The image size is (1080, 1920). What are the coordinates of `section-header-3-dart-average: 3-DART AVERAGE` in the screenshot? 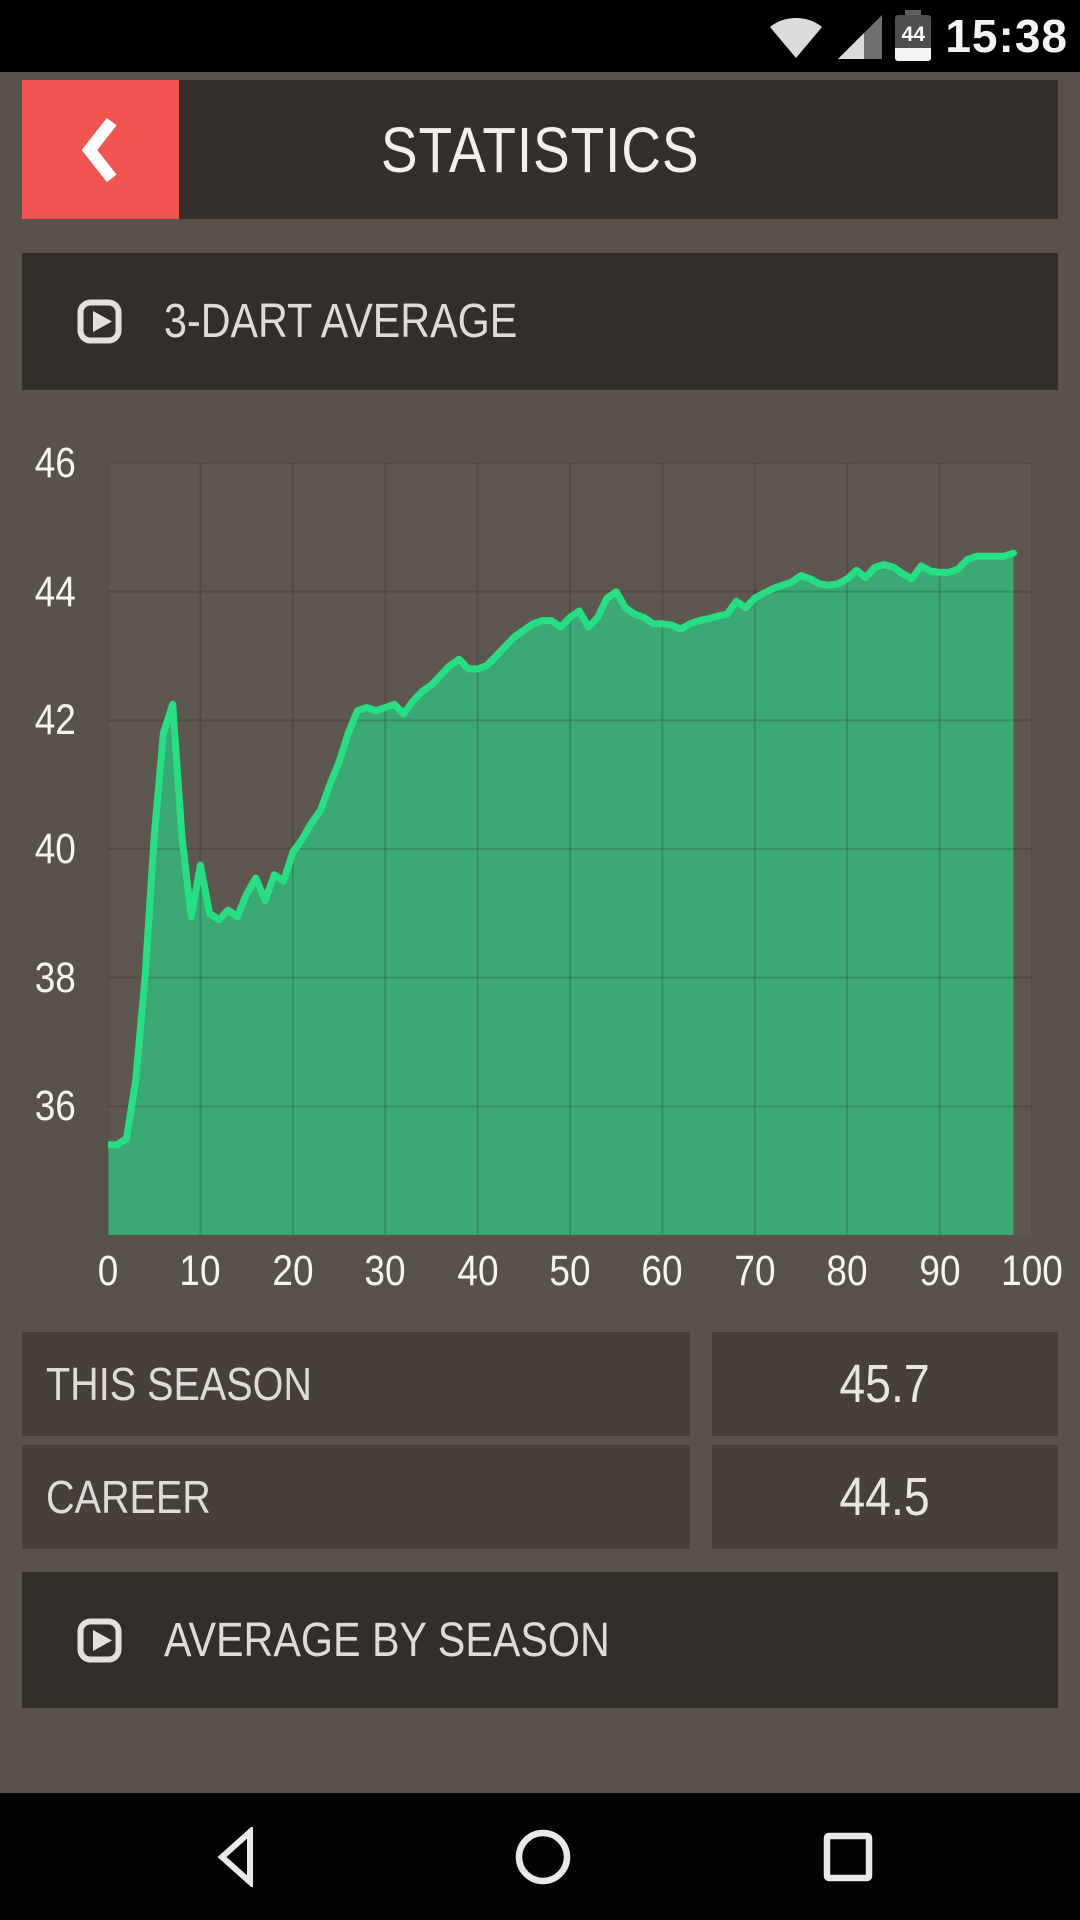 It's located at (540, 321).